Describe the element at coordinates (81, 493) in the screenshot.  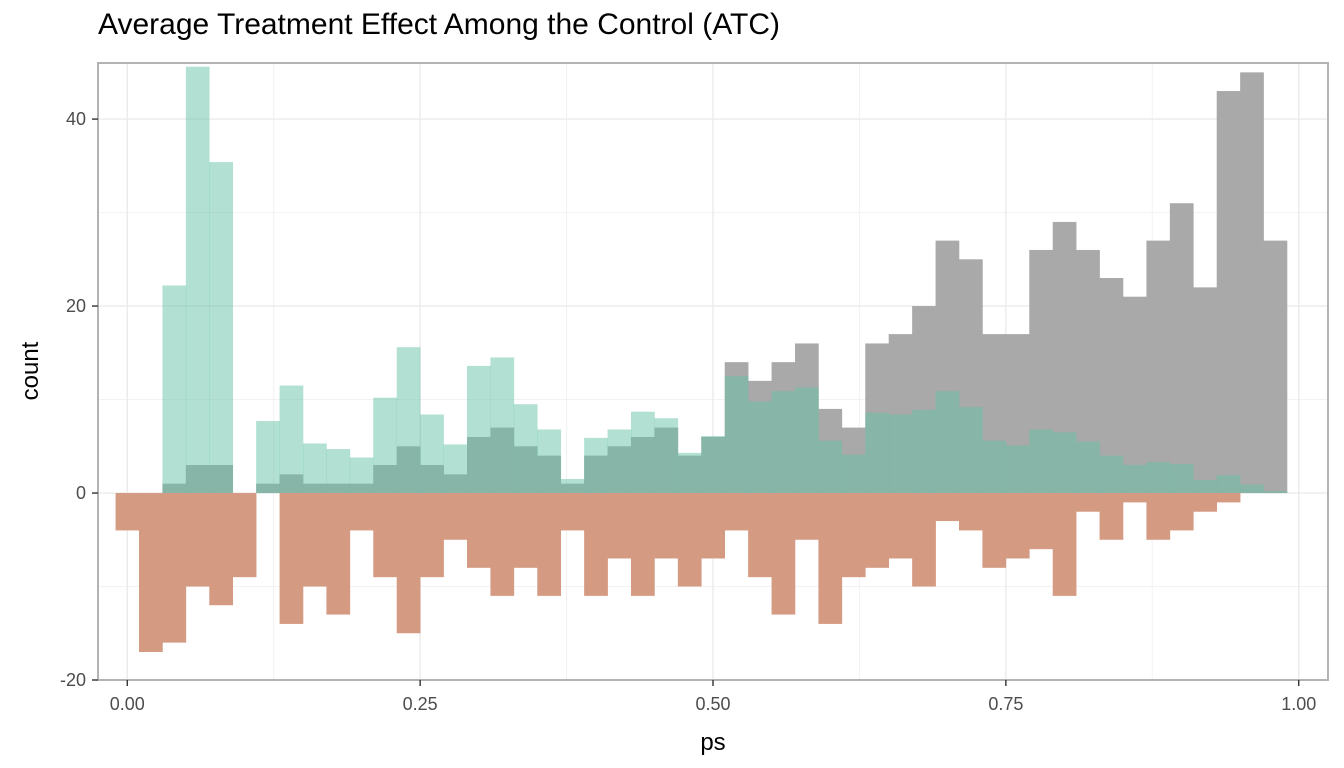
I see `y-tick-label: 0` at that location.